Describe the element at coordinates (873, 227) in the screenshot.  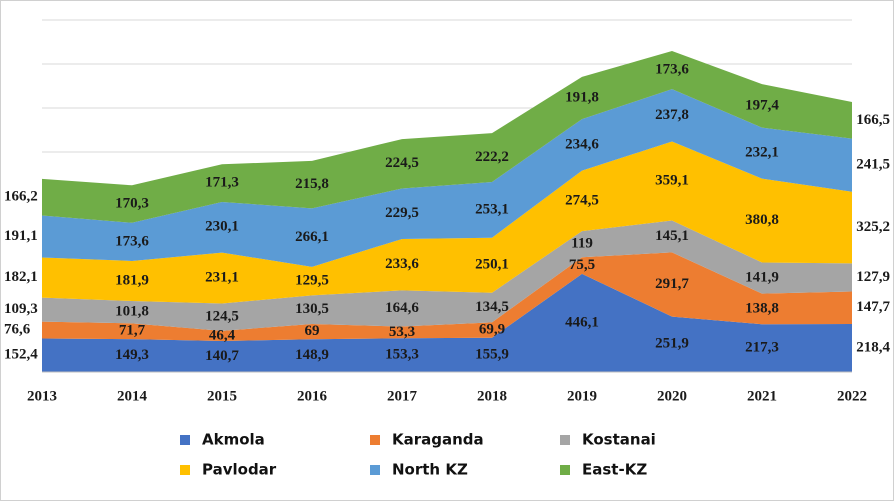
I see `data-label: 325,2` at that location.